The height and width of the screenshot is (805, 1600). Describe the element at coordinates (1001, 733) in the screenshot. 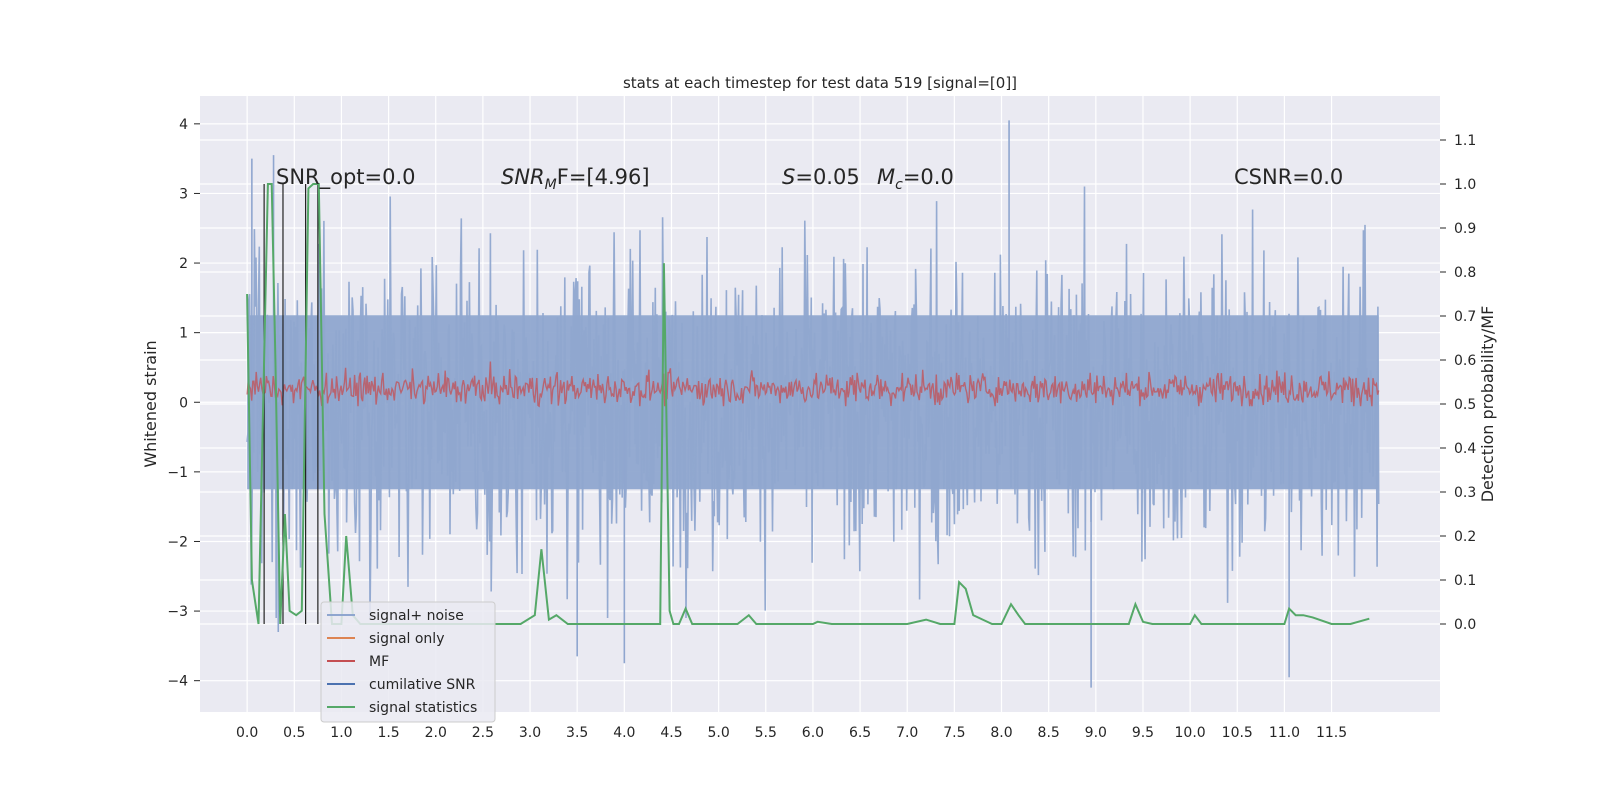

I see `x-tick-label: 8.0` at that location.